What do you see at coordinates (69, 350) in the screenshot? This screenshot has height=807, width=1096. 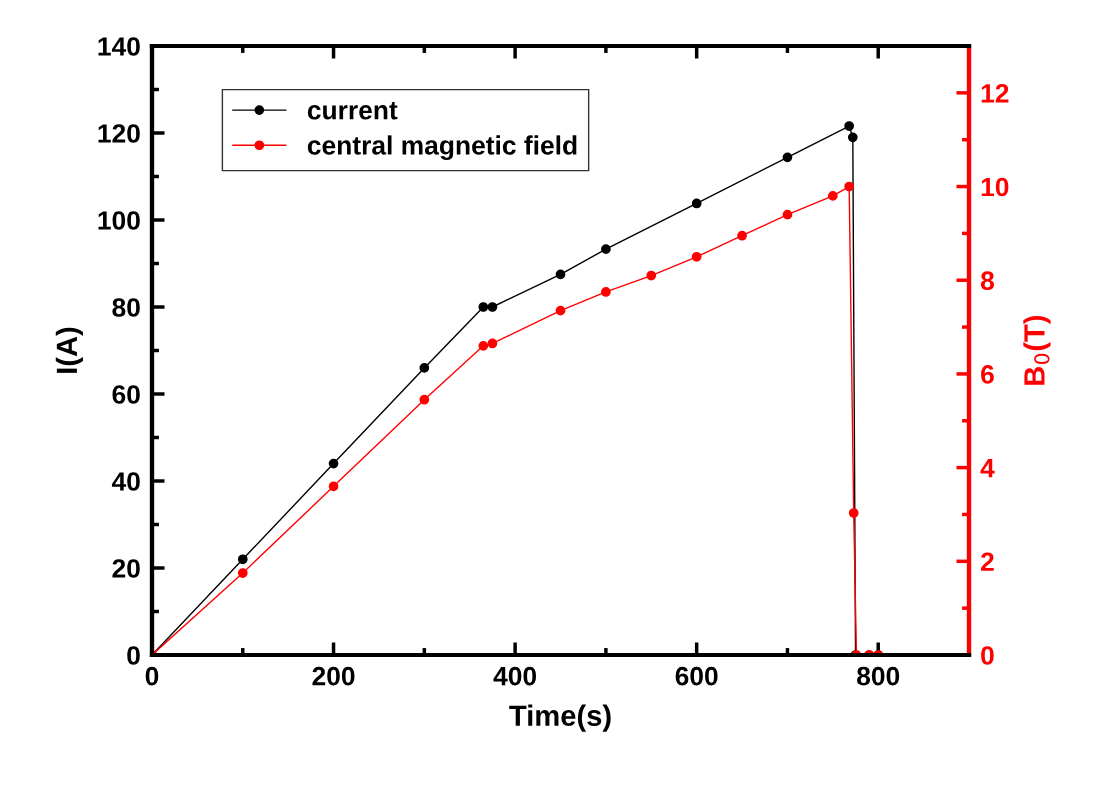 I see `y-axis-title: I(A)` at bounding box center [69, 350].